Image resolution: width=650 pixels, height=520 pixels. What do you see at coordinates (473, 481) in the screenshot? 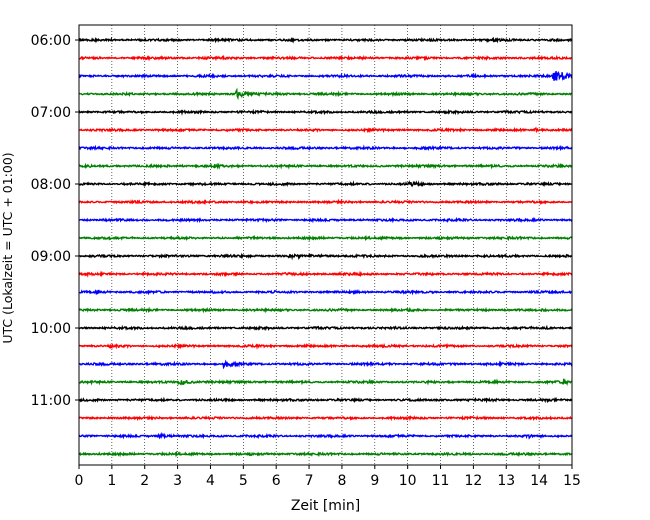
I see `x-tick-label: 12` at bounding box center [473, 481].